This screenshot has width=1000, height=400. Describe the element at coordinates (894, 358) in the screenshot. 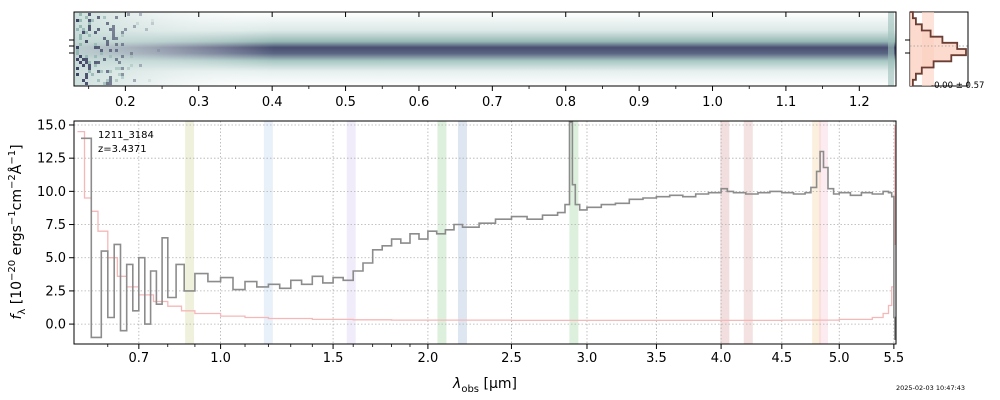

I see `x-tick-label-10: 5.5` at that location.